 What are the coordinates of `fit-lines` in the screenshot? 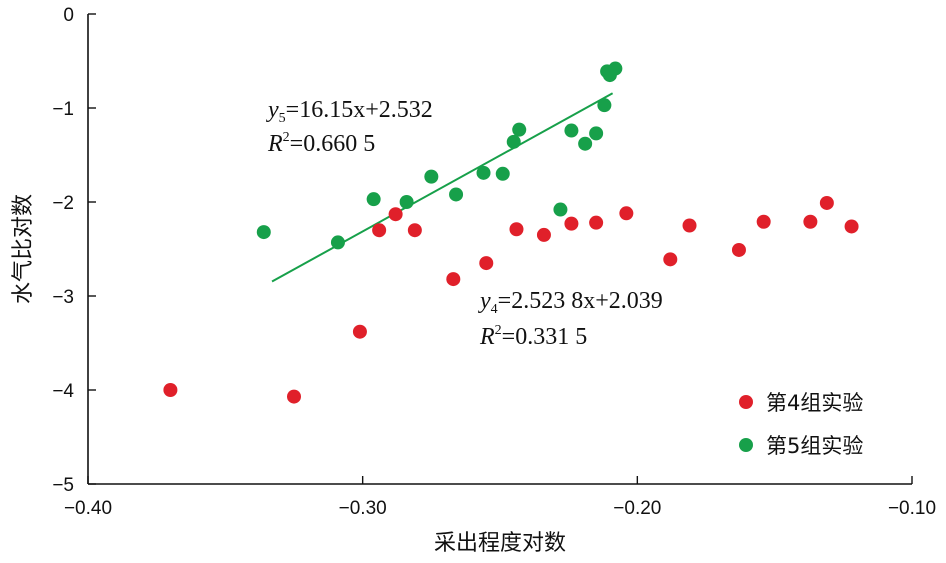 It's located at (442, 187).